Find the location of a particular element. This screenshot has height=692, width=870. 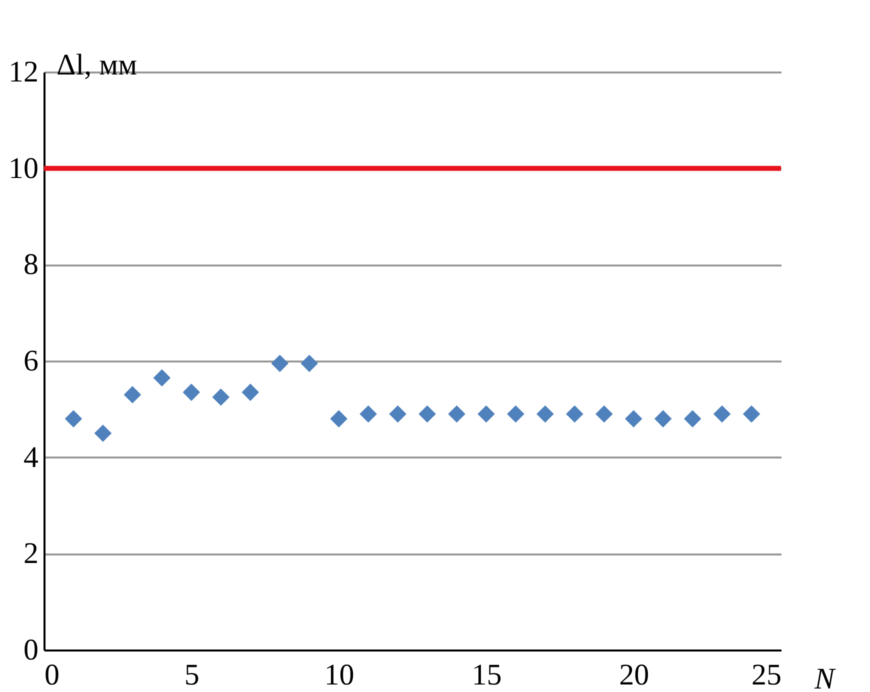

y-tick-label: 12 is located at coordinates (23, 72).